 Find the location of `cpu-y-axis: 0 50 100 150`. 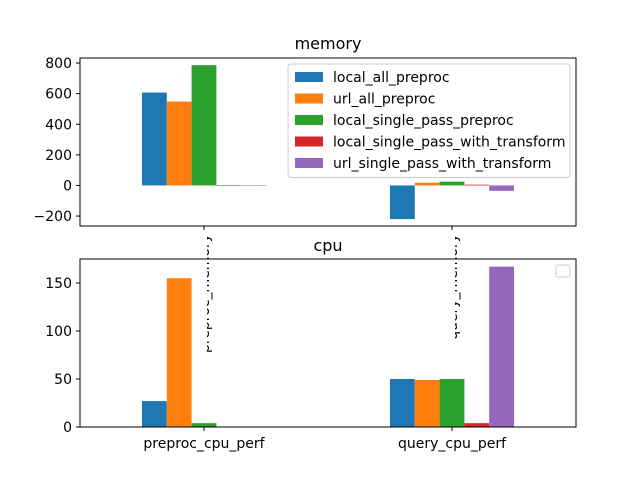

cpu-y-axis: 0 50 100 150 is located at coordinates (62, 356).